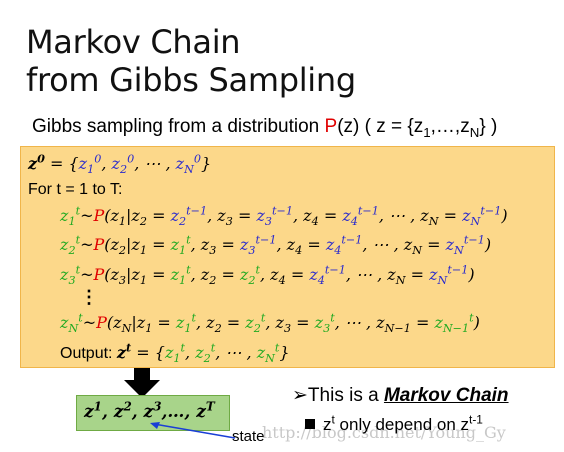 This screenshot has height=452, width=564. Describe the element at coordinates (450, 126) in the screenshot. I see `subtitle-mid: ,…,z` at that location.